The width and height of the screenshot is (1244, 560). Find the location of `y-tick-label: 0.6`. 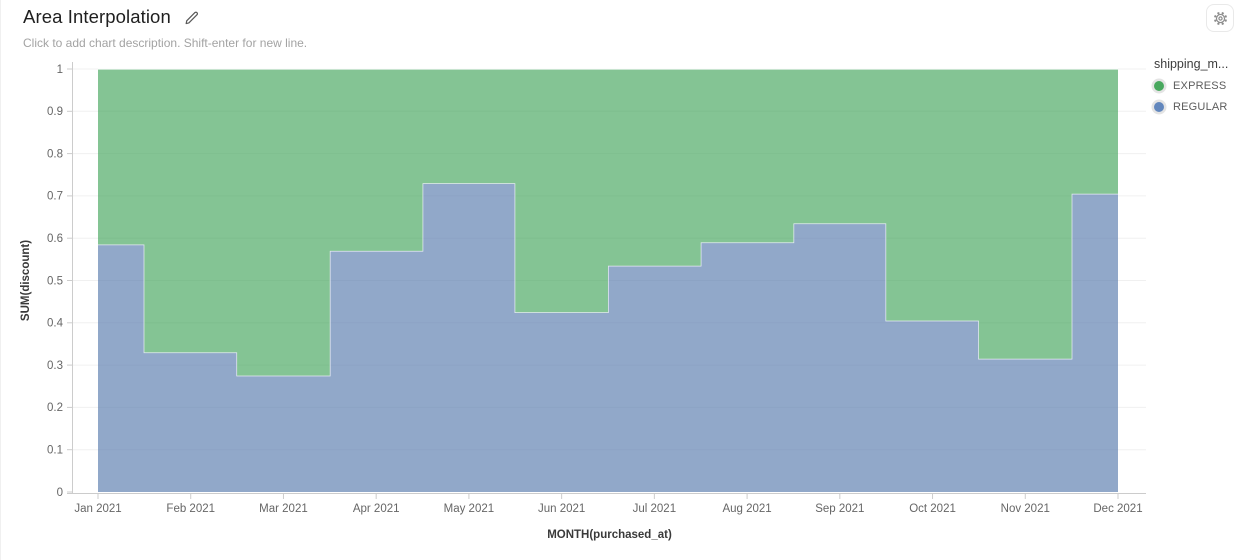

y-tick-label: 0.6 is located at coordinates (55, 239).